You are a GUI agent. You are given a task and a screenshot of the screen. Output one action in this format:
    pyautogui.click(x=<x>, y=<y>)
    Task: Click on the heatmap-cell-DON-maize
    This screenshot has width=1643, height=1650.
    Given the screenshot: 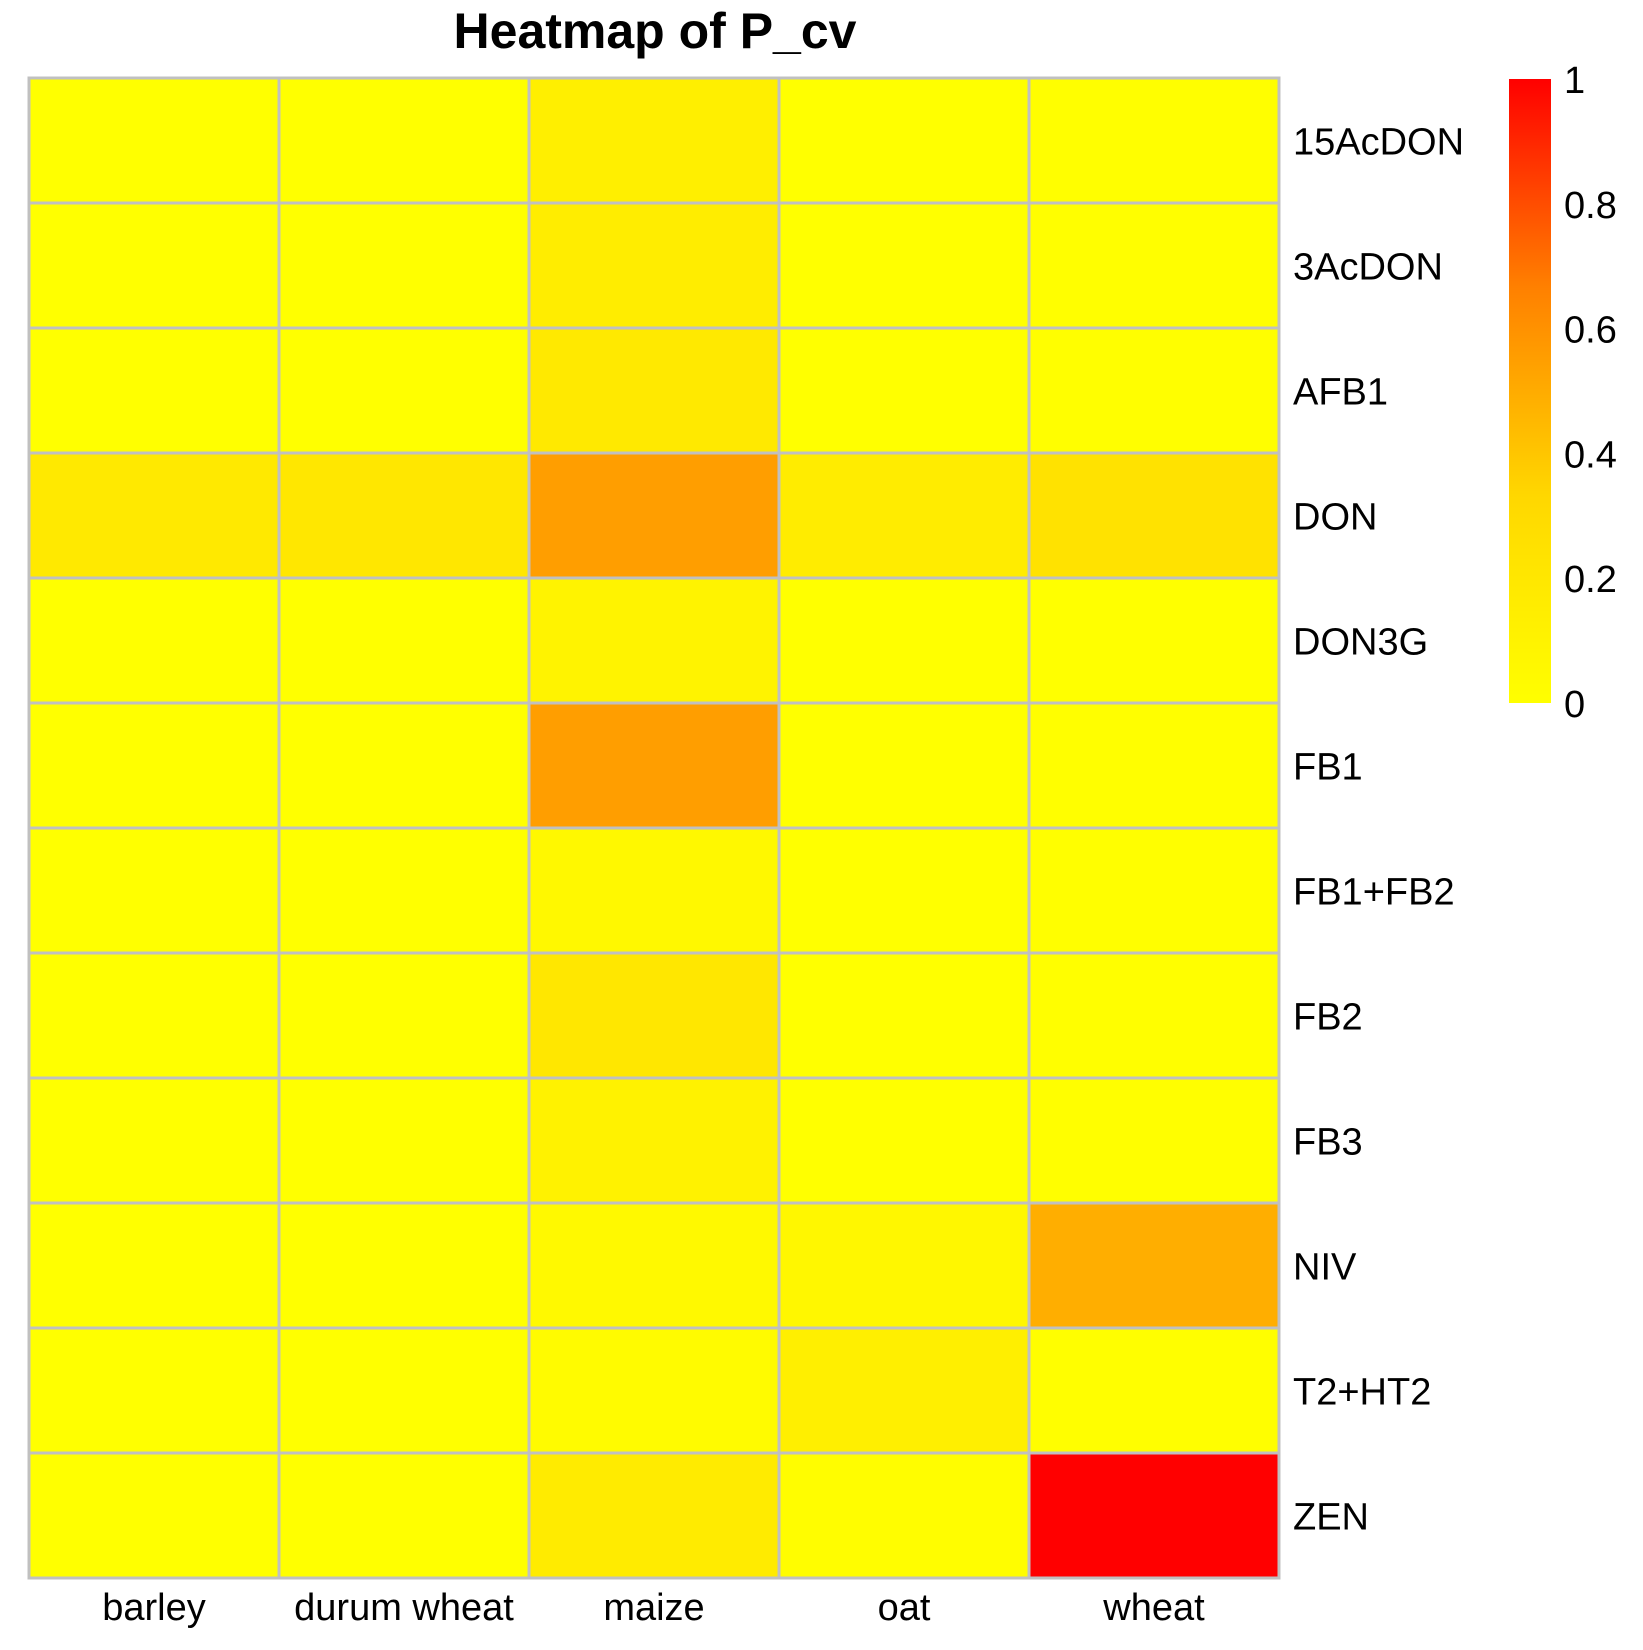 What is the action you would take?
    pyautogui.click(x=654, y=515)
    